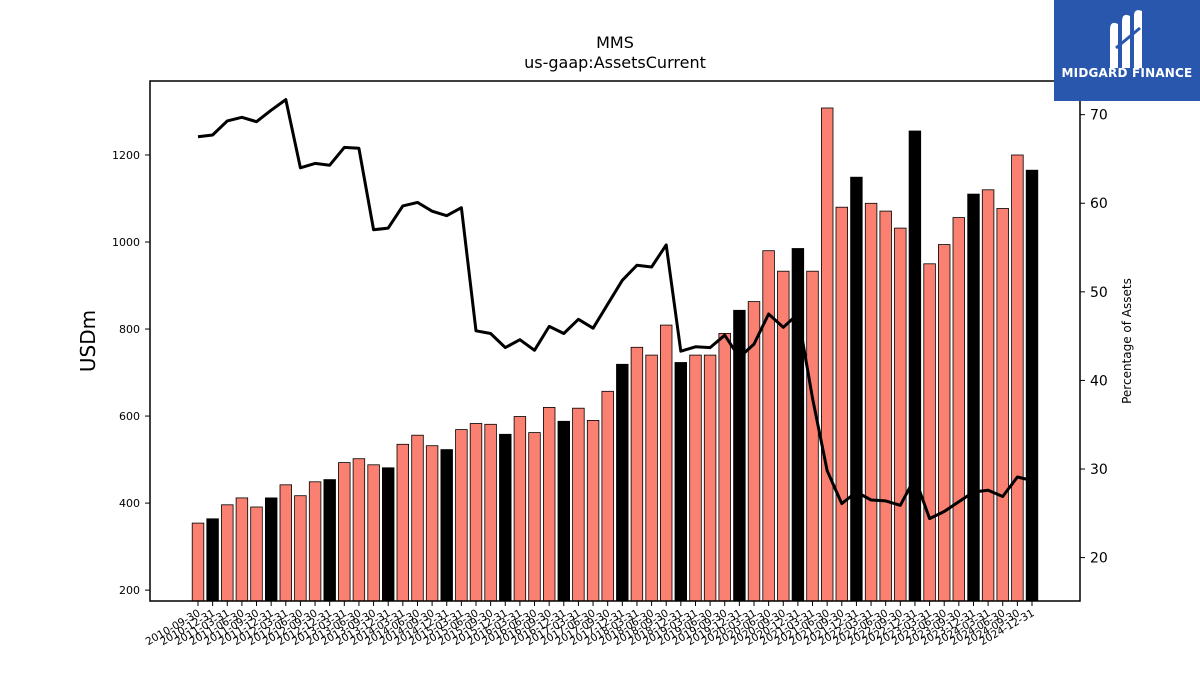 The width and height of the screenshot is (1200, 675). Describe the element at coordinates (1099, 470) in the screenshot. I see `y2-tick-label: 30` at that location.